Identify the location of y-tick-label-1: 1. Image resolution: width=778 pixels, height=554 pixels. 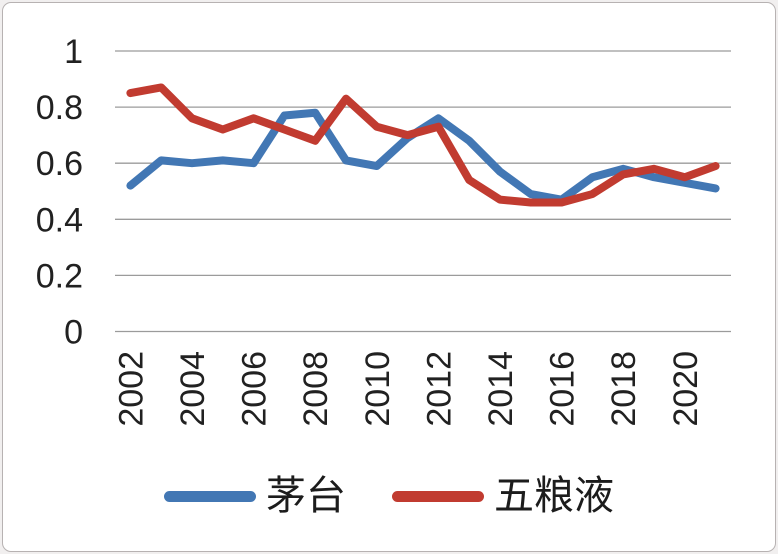
(73, 52).